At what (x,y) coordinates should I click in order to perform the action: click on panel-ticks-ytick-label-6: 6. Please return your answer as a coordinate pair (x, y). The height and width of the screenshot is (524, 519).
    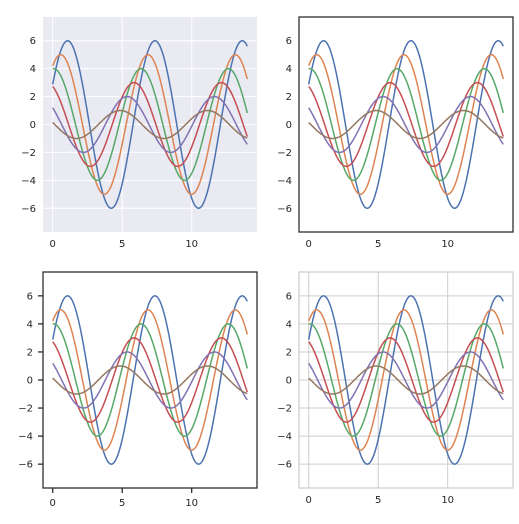
    Looking at the image, I should click on (30, 296).